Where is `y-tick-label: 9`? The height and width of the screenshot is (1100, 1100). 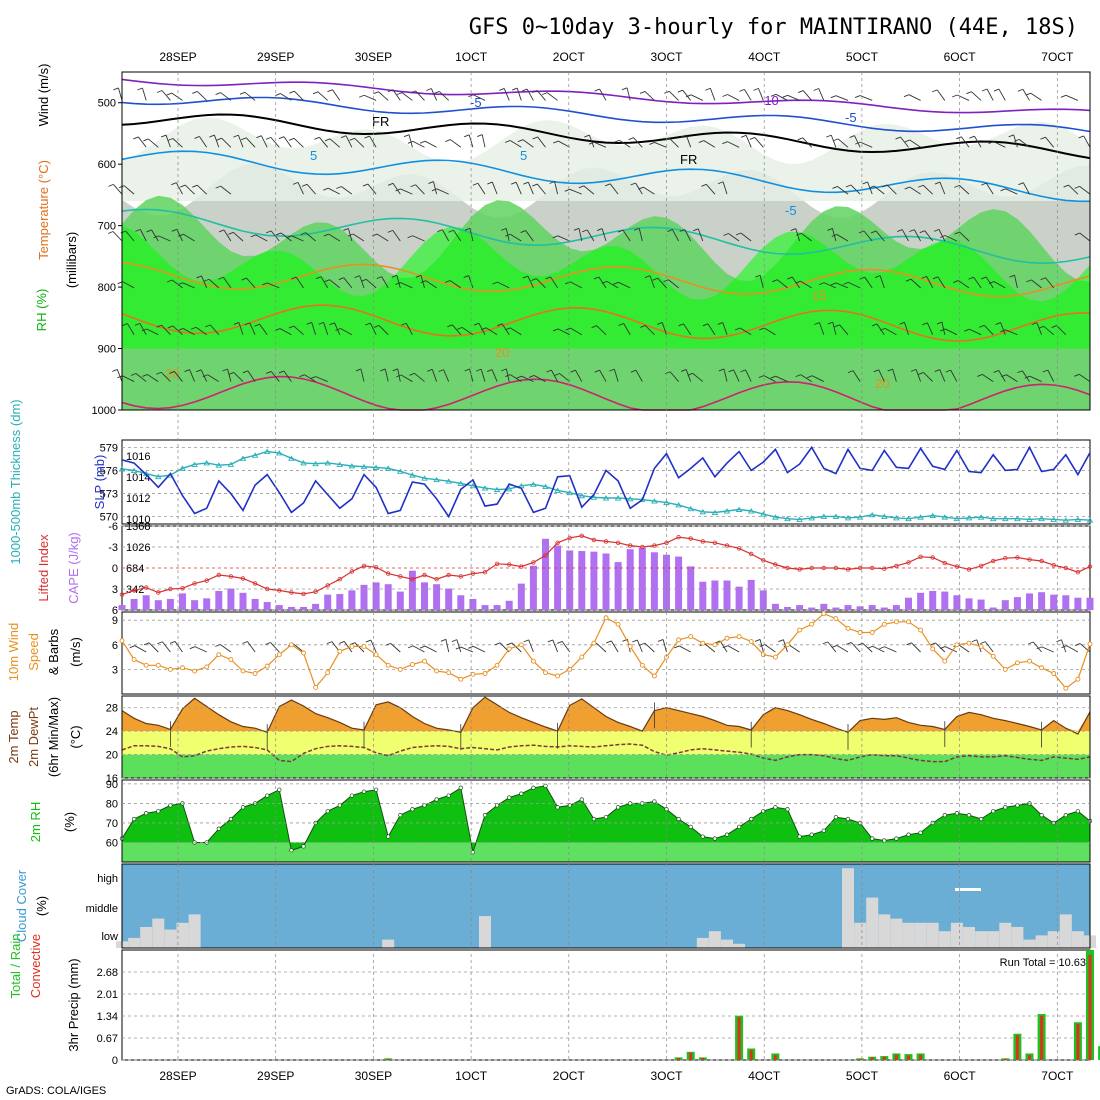
y-tick-label: 9 is located at coordinates (115, 621).